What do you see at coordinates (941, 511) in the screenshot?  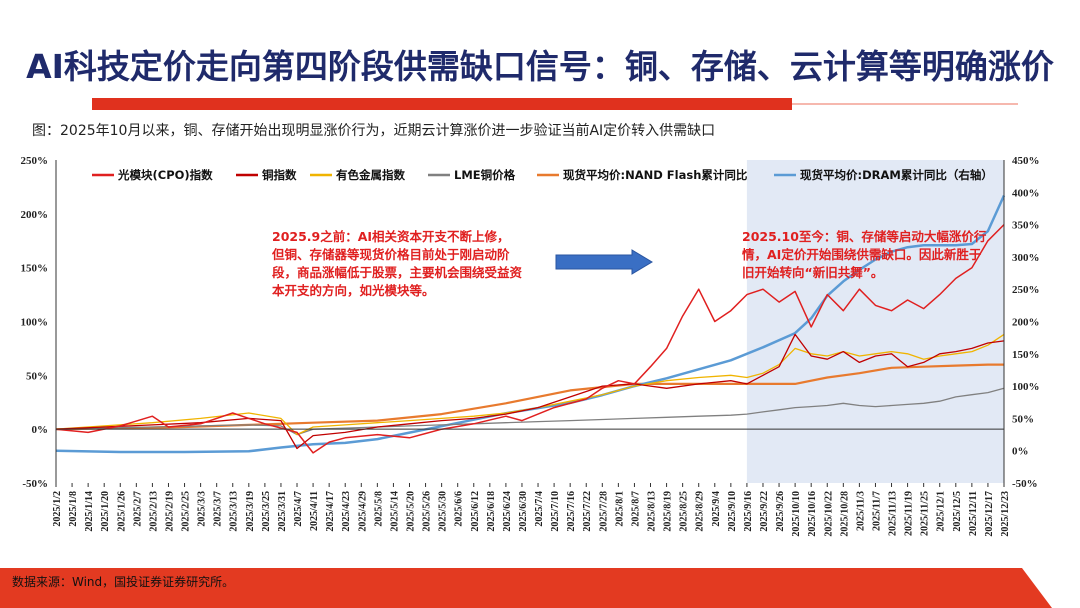 I see `x-tick-label: 2025/12/1` at bounding box center [941, 511].